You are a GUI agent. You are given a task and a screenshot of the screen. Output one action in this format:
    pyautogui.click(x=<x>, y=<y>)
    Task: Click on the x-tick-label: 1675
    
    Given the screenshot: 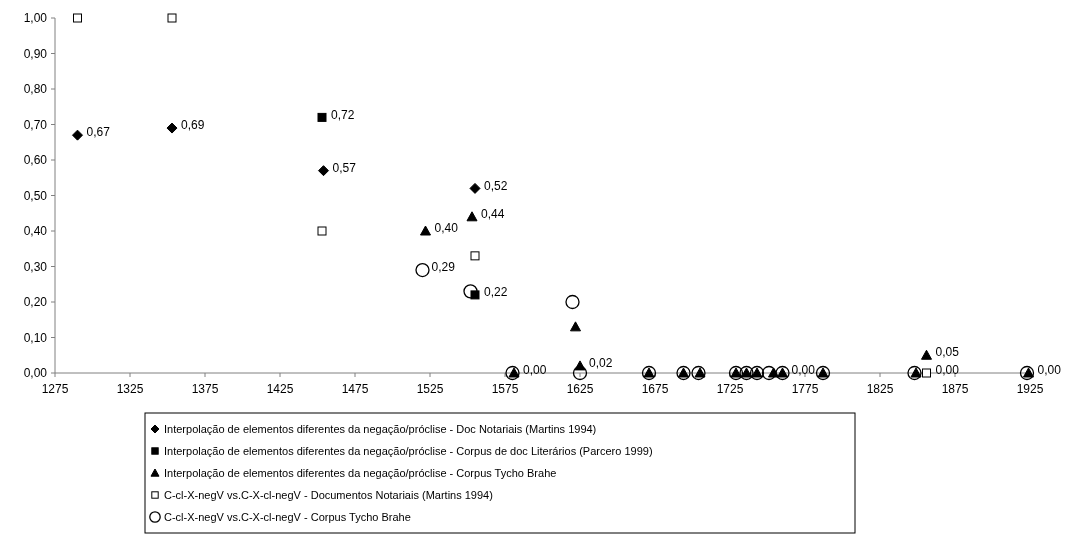 What is the action you would take?
    pyautogui.click(x=655, y=389)
    